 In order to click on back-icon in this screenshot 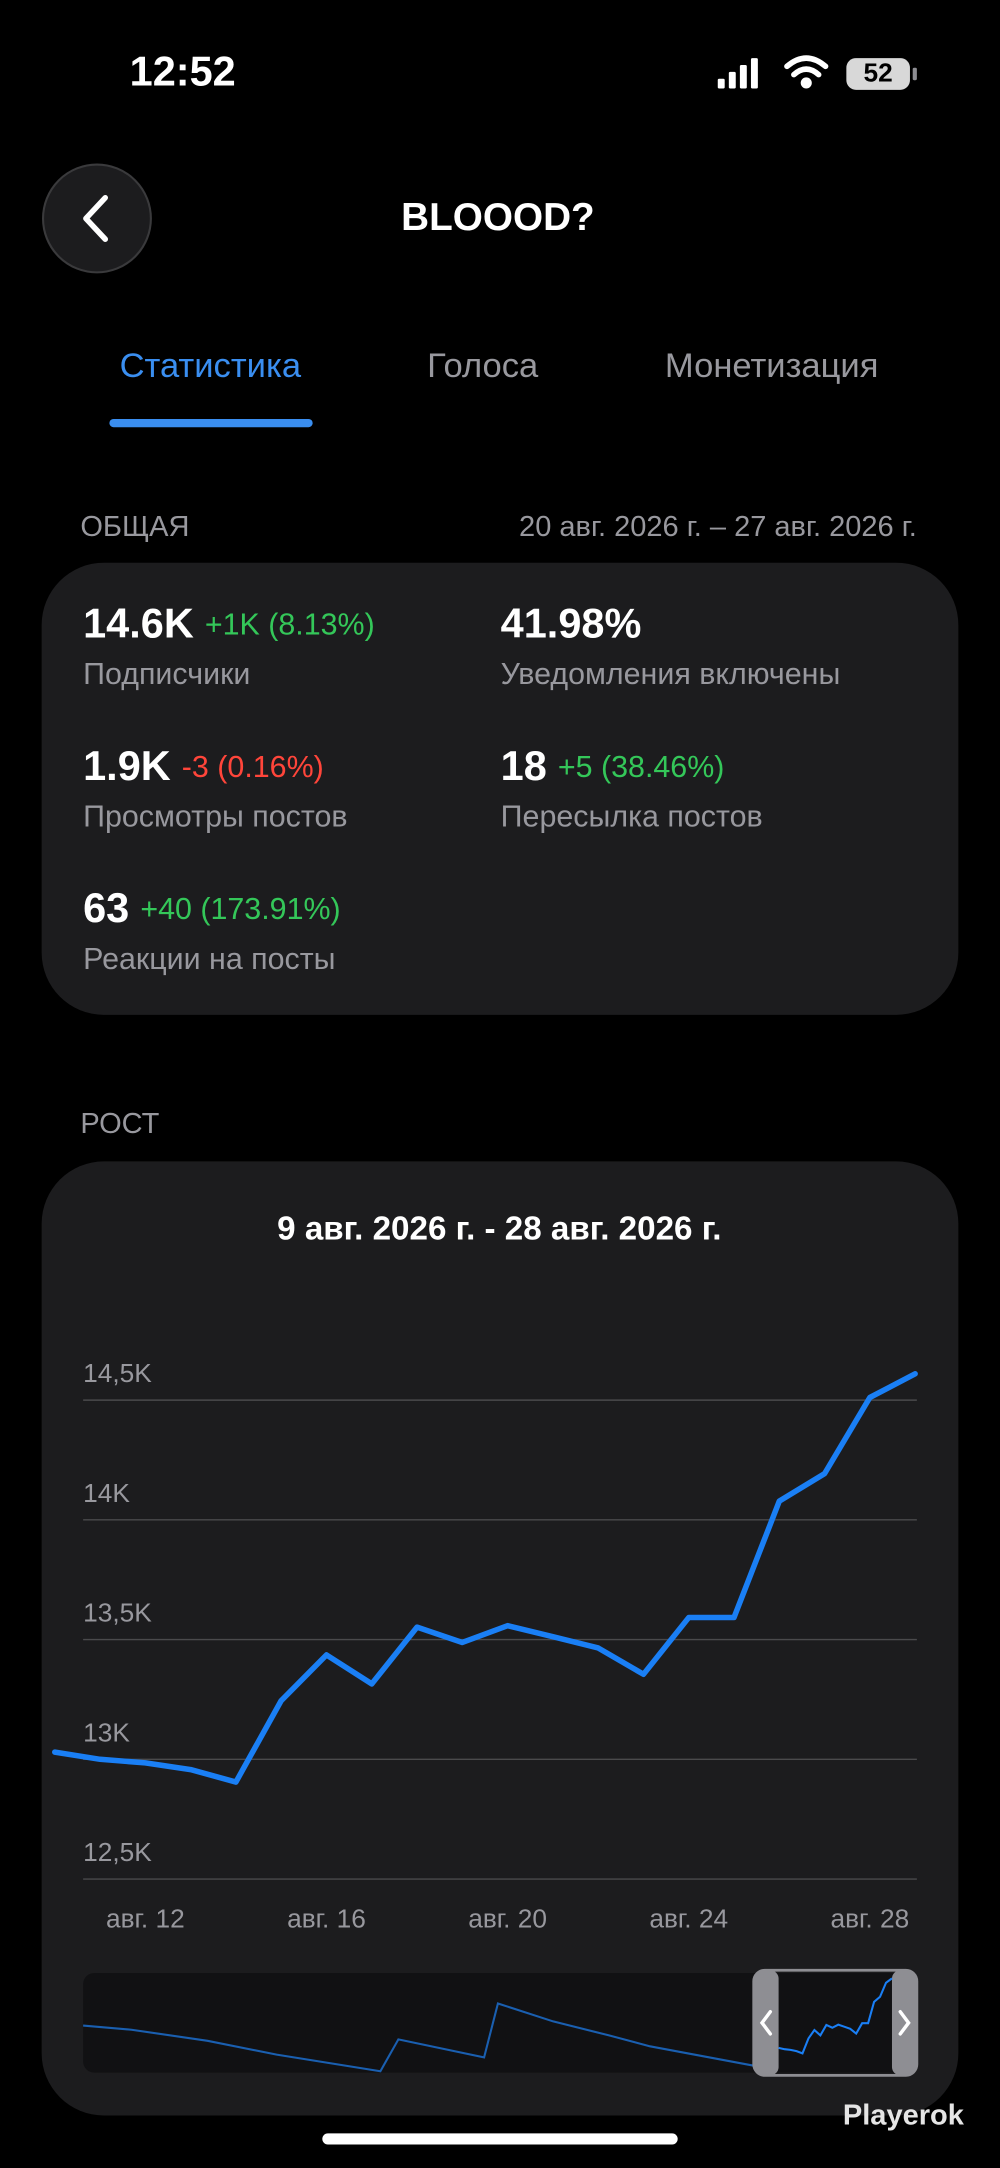, I will do `click(96, 218)`.